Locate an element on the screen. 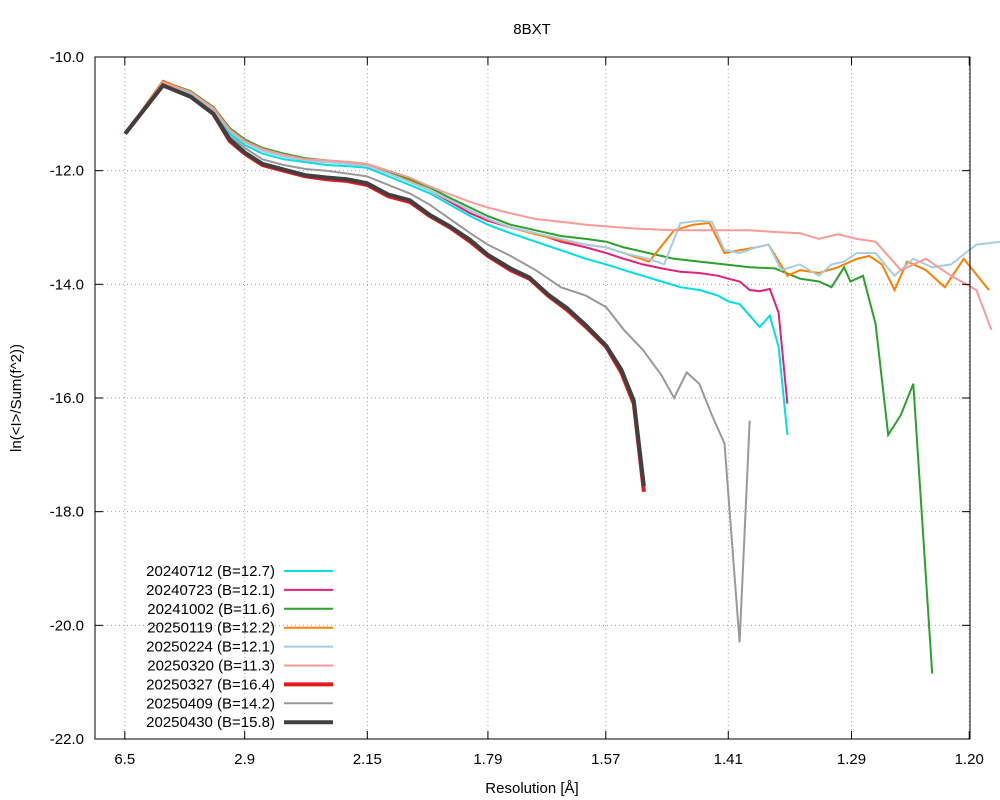 Image resolution: width=1000 pixels, height=800 pixels. x-tick-label: 1.57 is located at coordinates (605, 759).